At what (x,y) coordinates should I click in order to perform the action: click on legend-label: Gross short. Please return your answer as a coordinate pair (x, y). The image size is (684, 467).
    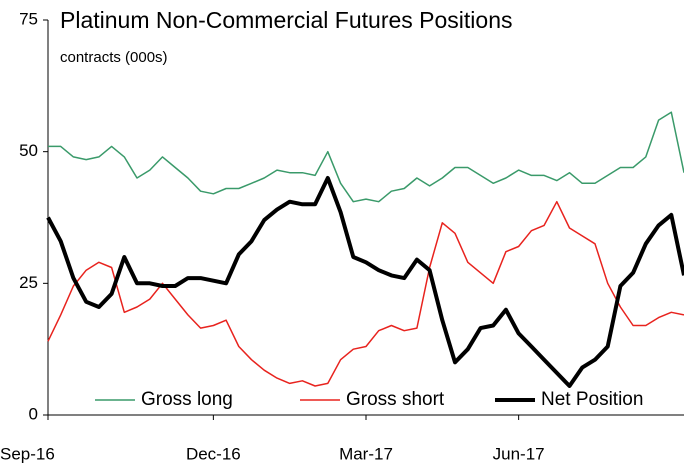
    Looking at the image, I should click on (395, 399).